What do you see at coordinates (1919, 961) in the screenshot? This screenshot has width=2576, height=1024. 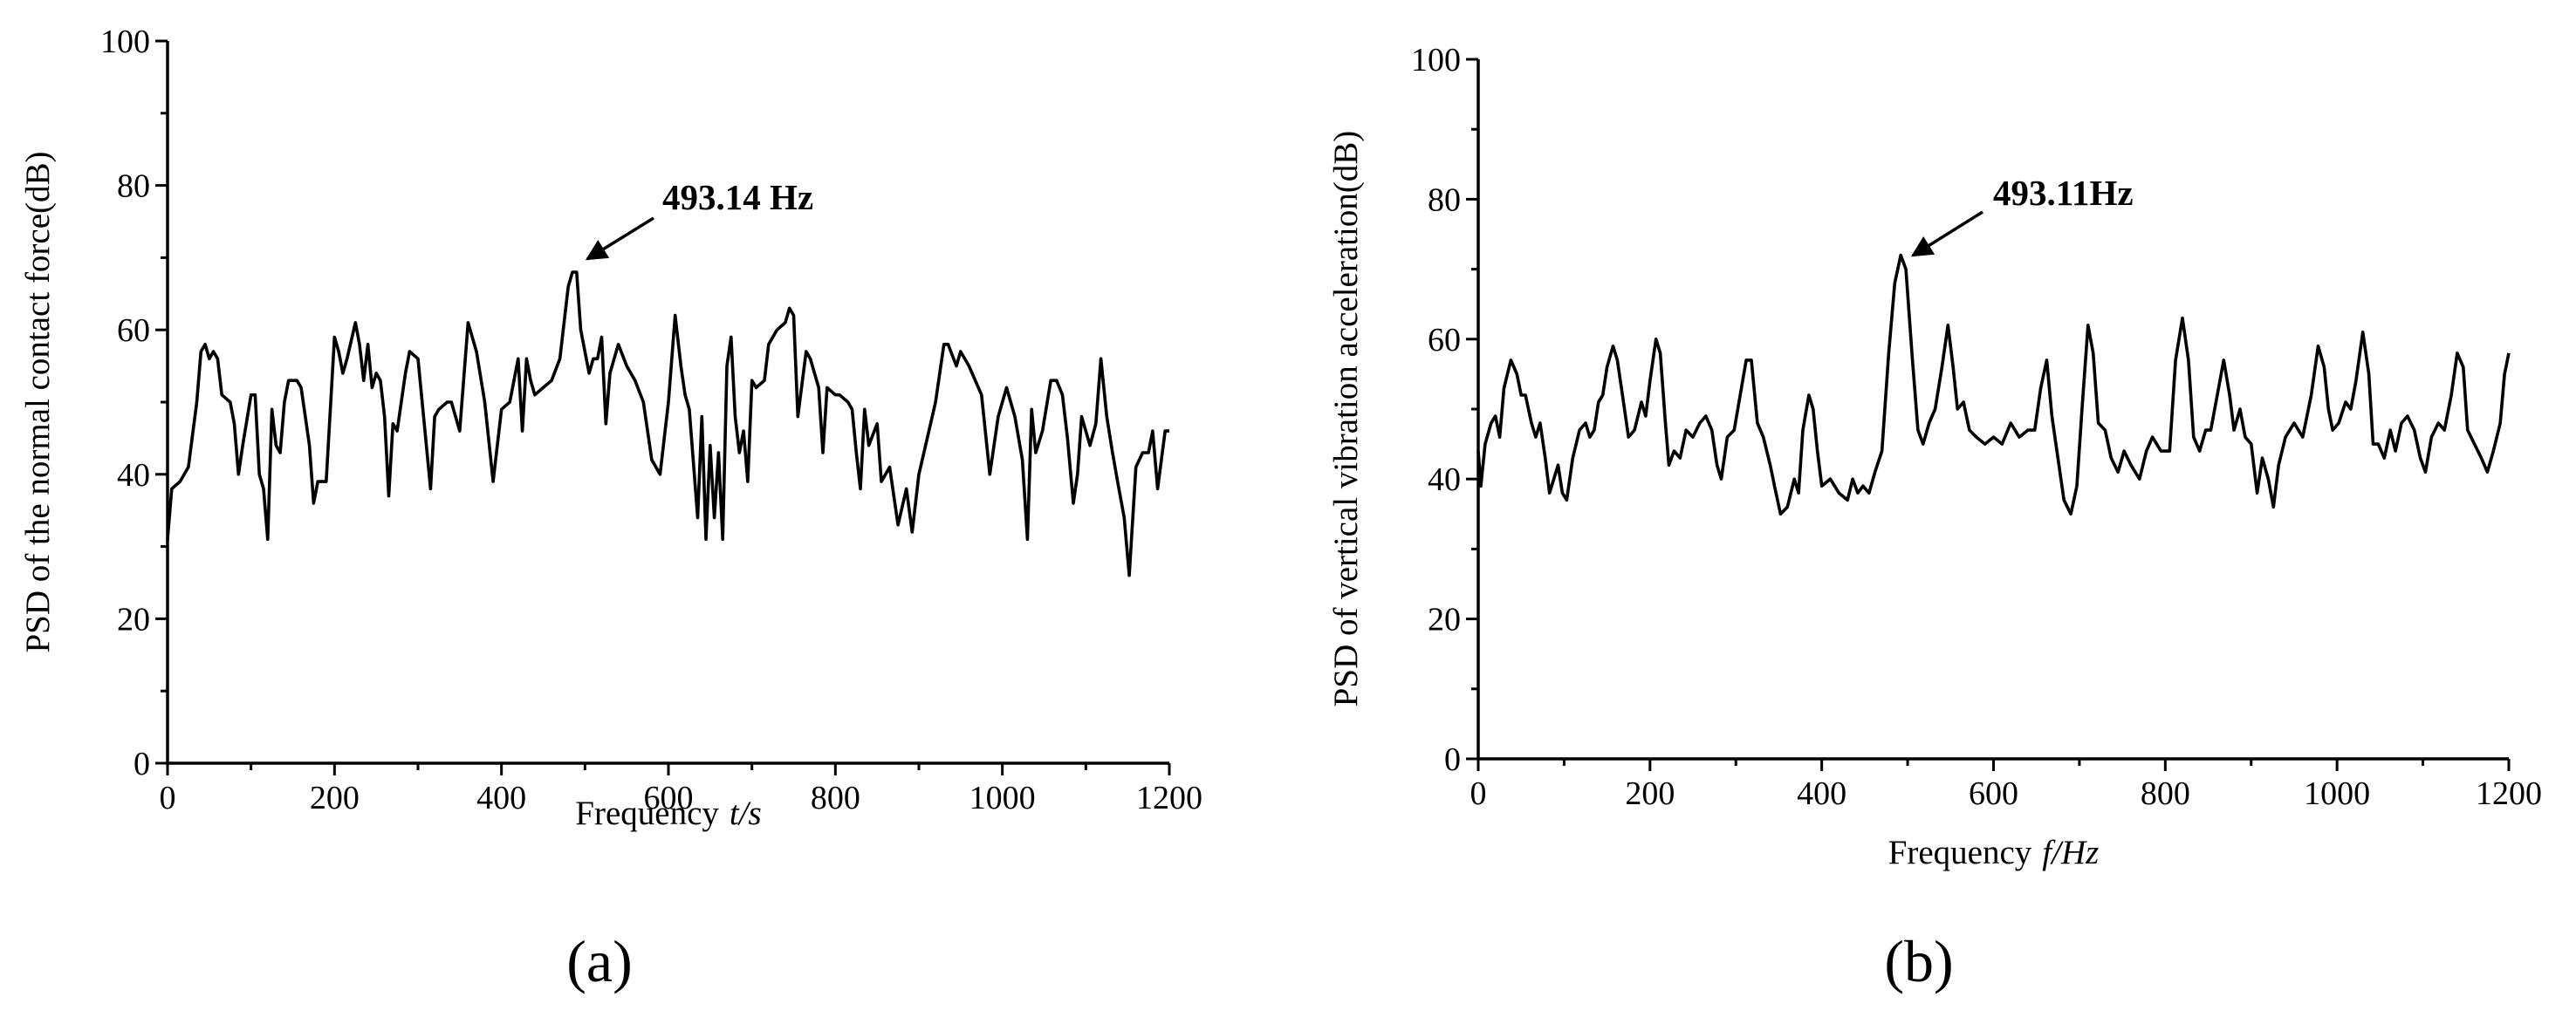 I see `panel-label: (b)` at bounding box center [1919, 961].